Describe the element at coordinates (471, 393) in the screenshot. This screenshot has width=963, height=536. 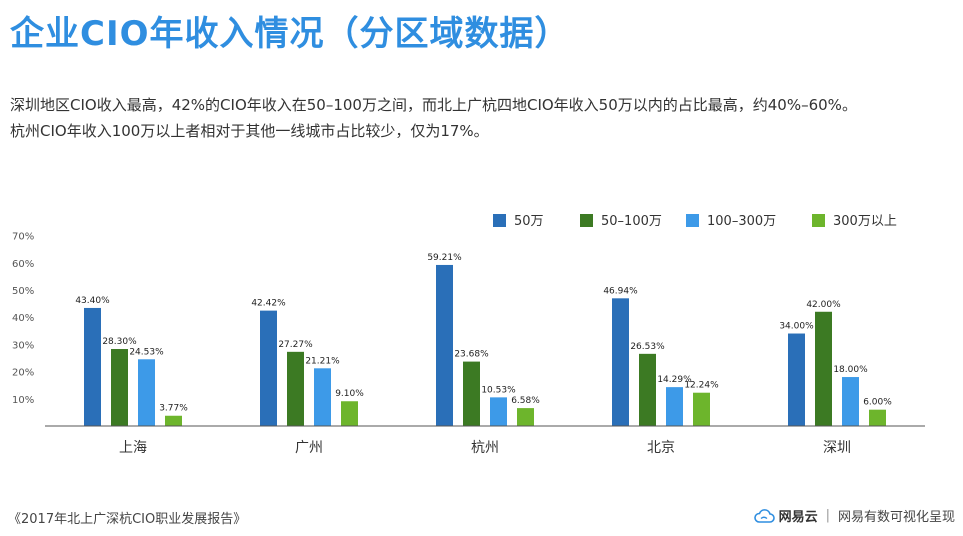
I see `bar-杭州-2` at that location.